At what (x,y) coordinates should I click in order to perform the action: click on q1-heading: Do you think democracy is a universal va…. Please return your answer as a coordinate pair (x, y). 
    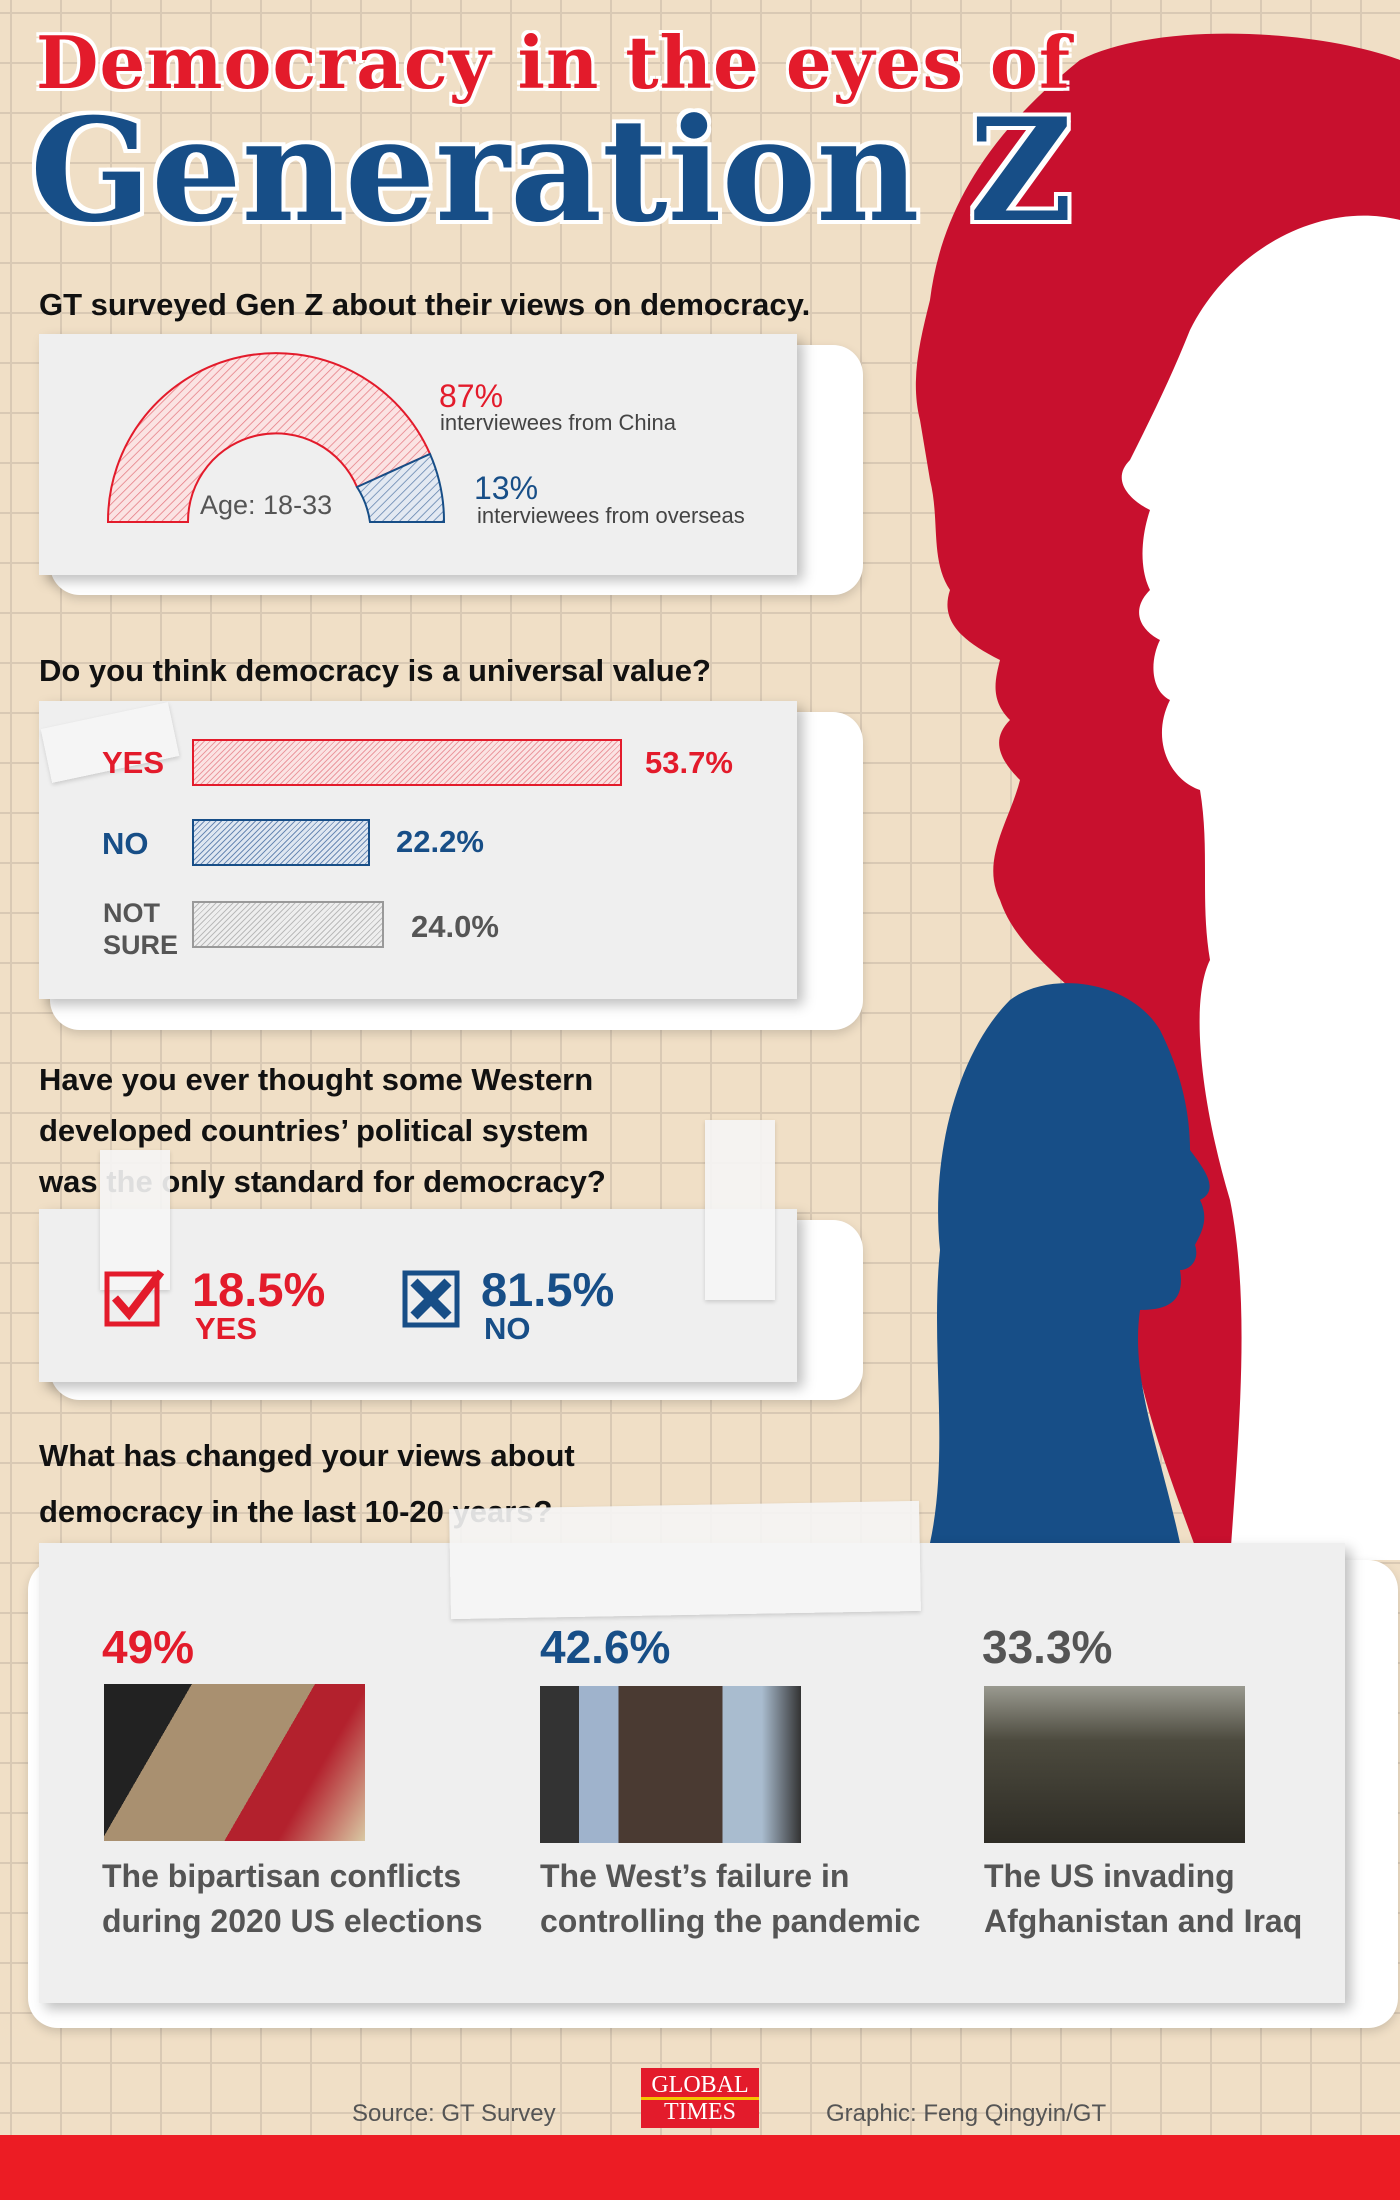
    Looking at the image, I should click on (375, 670).